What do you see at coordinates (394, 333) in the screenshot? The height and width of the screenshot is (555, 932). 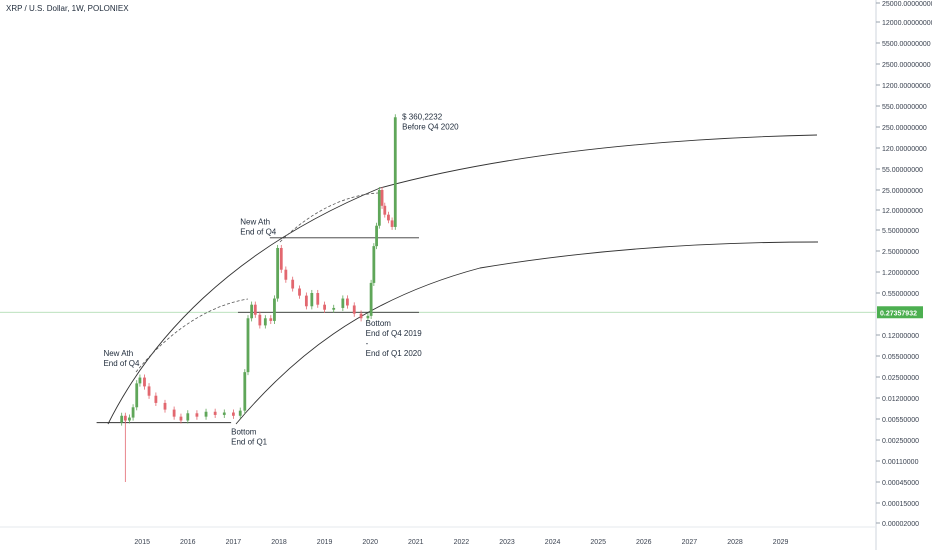 I see `annotation-text: End of Q4 2019` at bounding box center [394, 333].